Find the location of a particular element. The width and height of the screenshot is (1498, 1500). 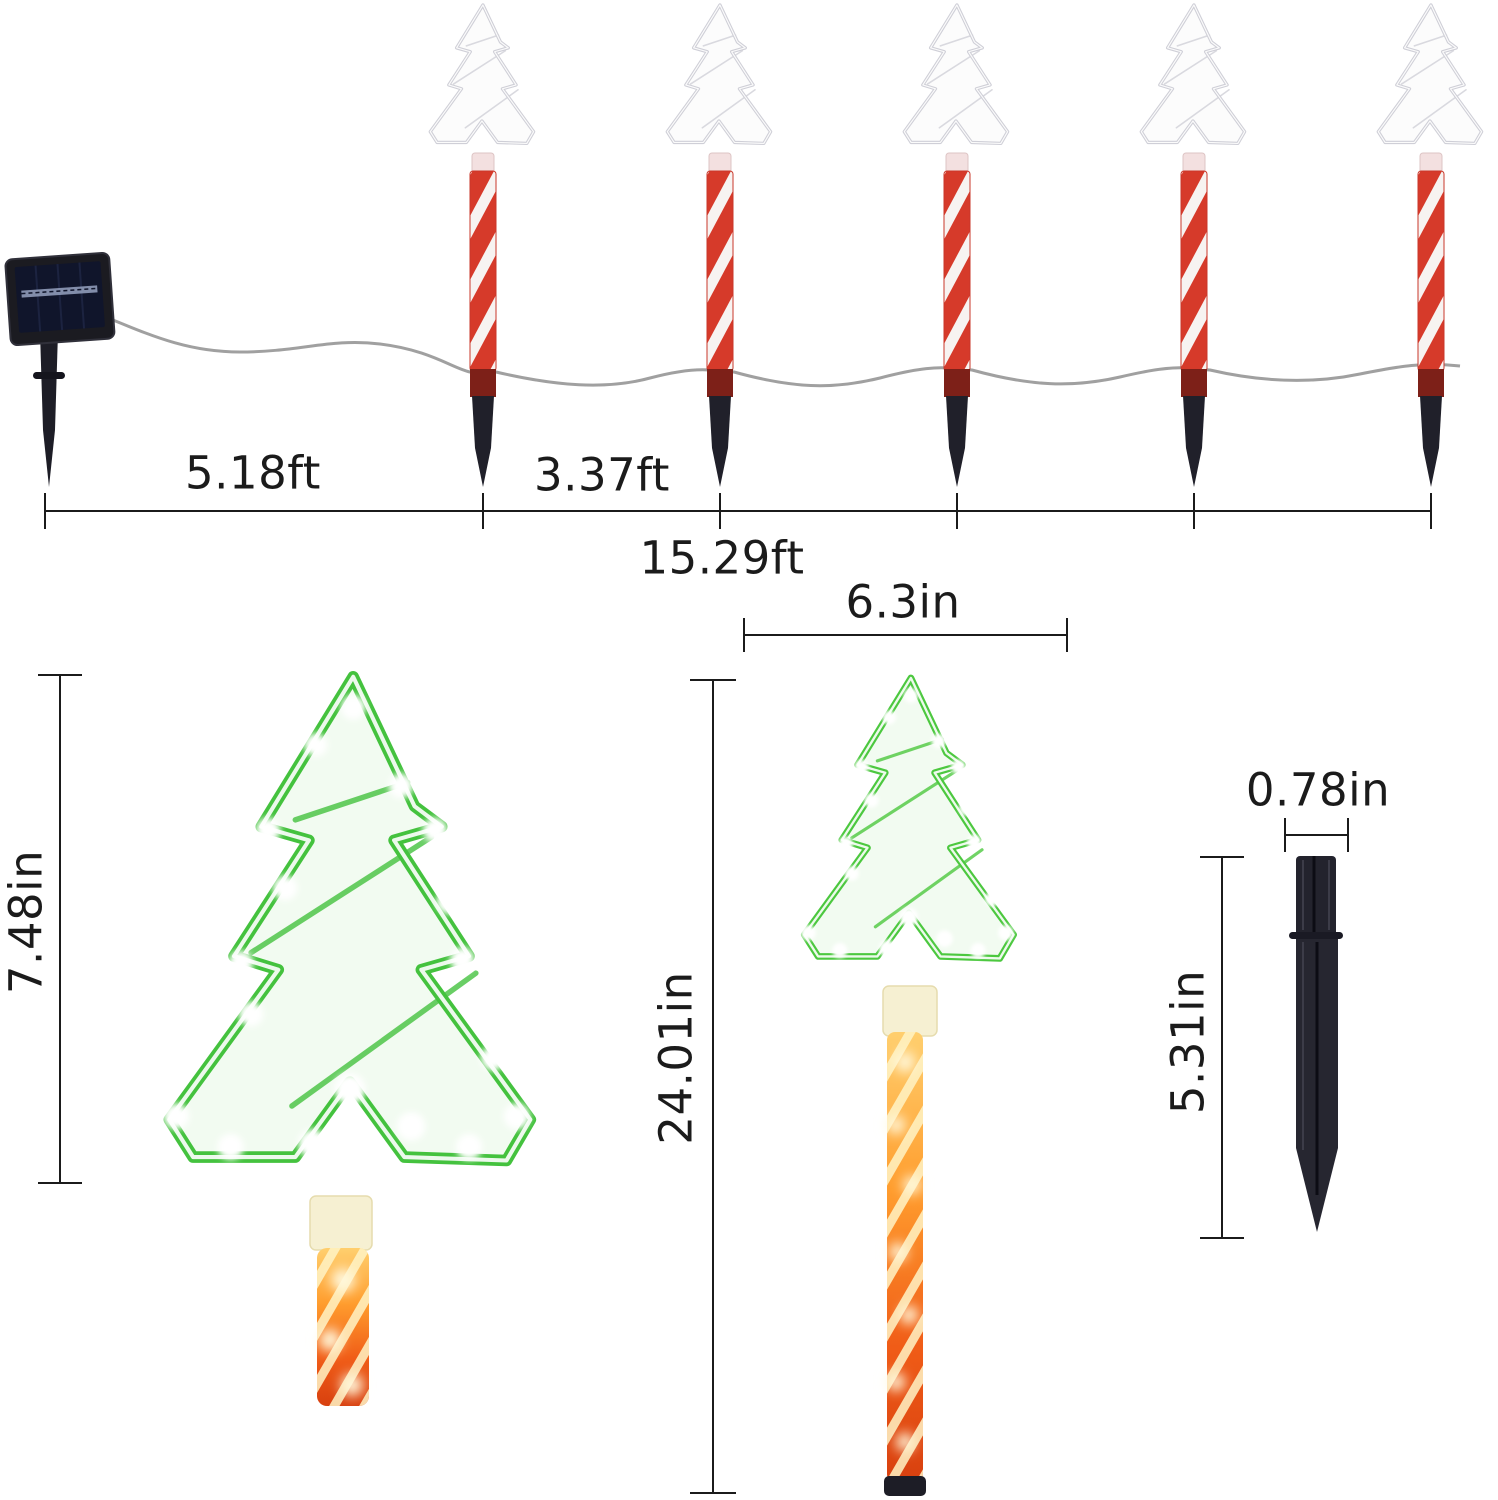

pole-spiral-stripes is located at coordinates (343, 1327).